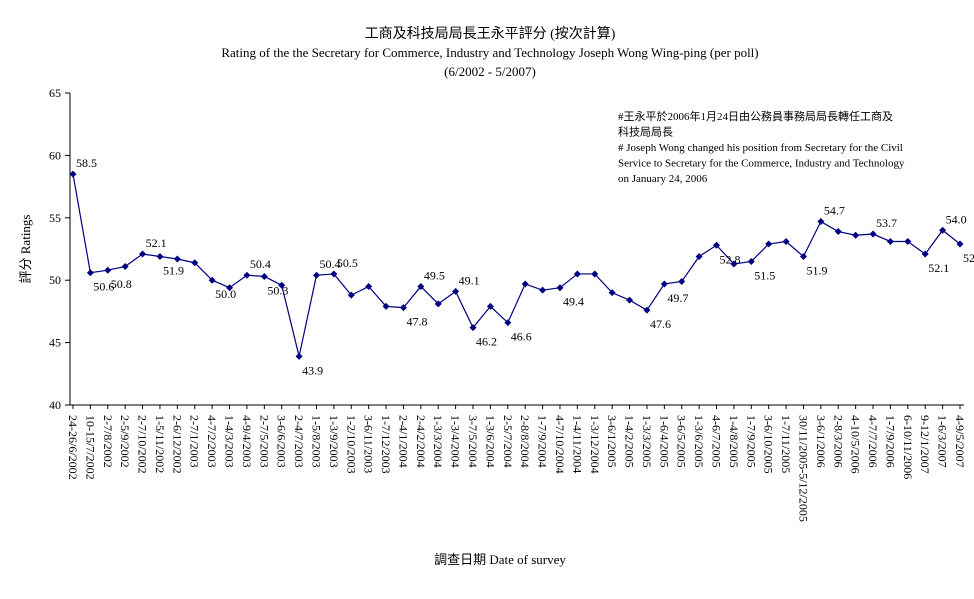 The height and width of the screenshot is (599, 974). What do you see at coordinates (612, 441) in the screenshot?
I see `x-tick-label: 3-6/1/2005` at bounding box center [612, 441].